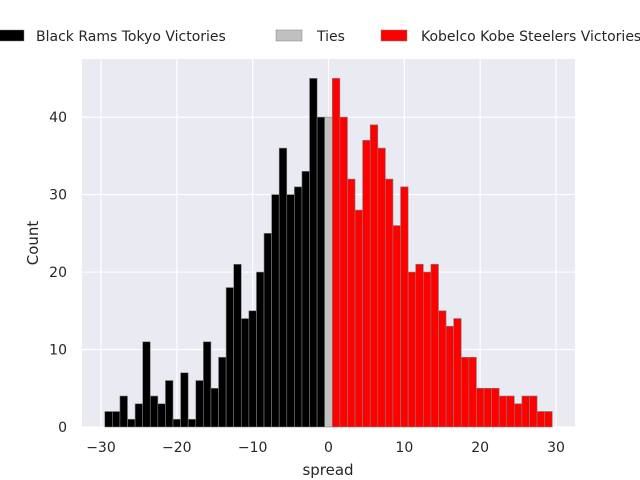 Image resolution: width=640 pixels, height=480 pixels. What do you see at coordinates (310, 37) in the screenshot?
I see `legend-item-ties: Ties` at bounding box center [310, 37].